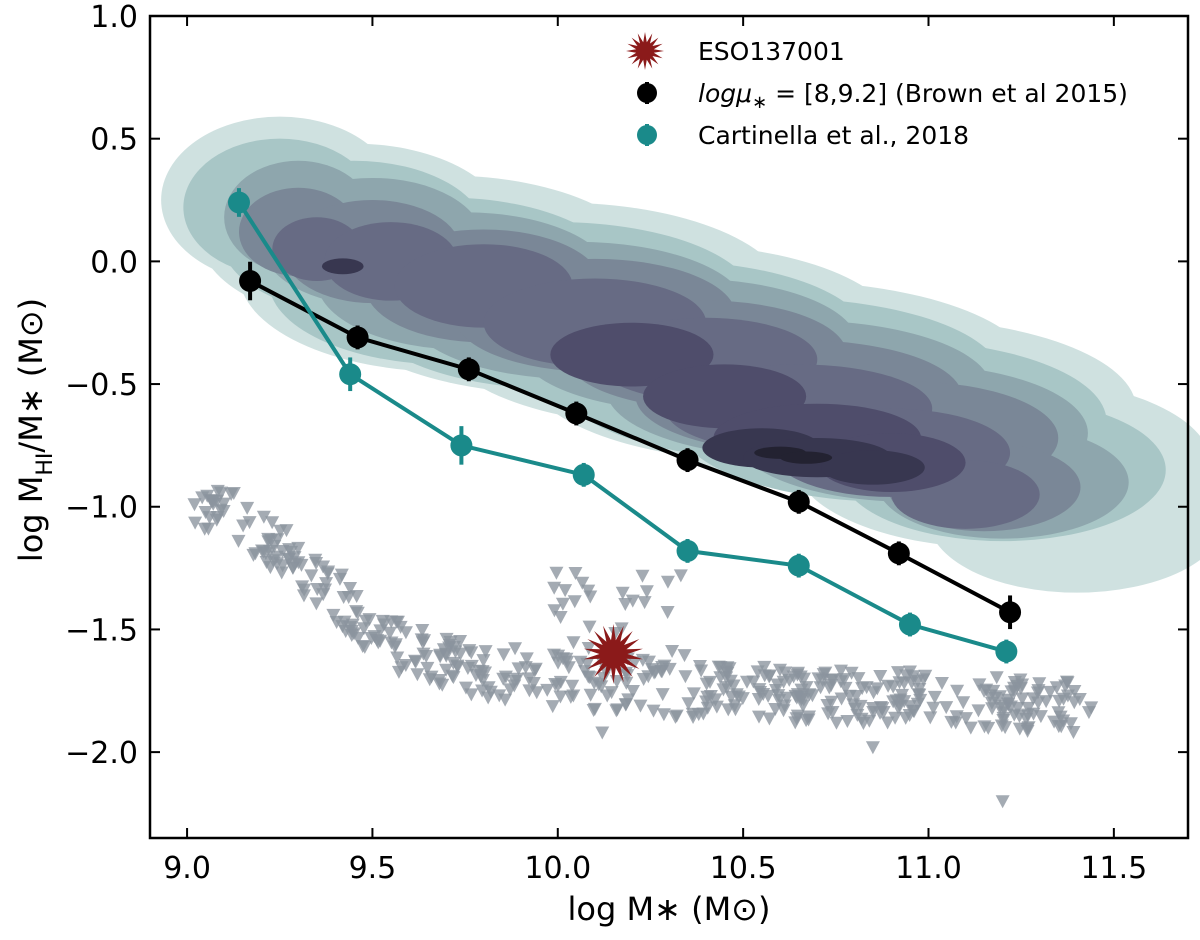  I want to click on legend-label-brown: logμ∗ = [8,9.2] (Brown et al 2015), so click(913, 96).